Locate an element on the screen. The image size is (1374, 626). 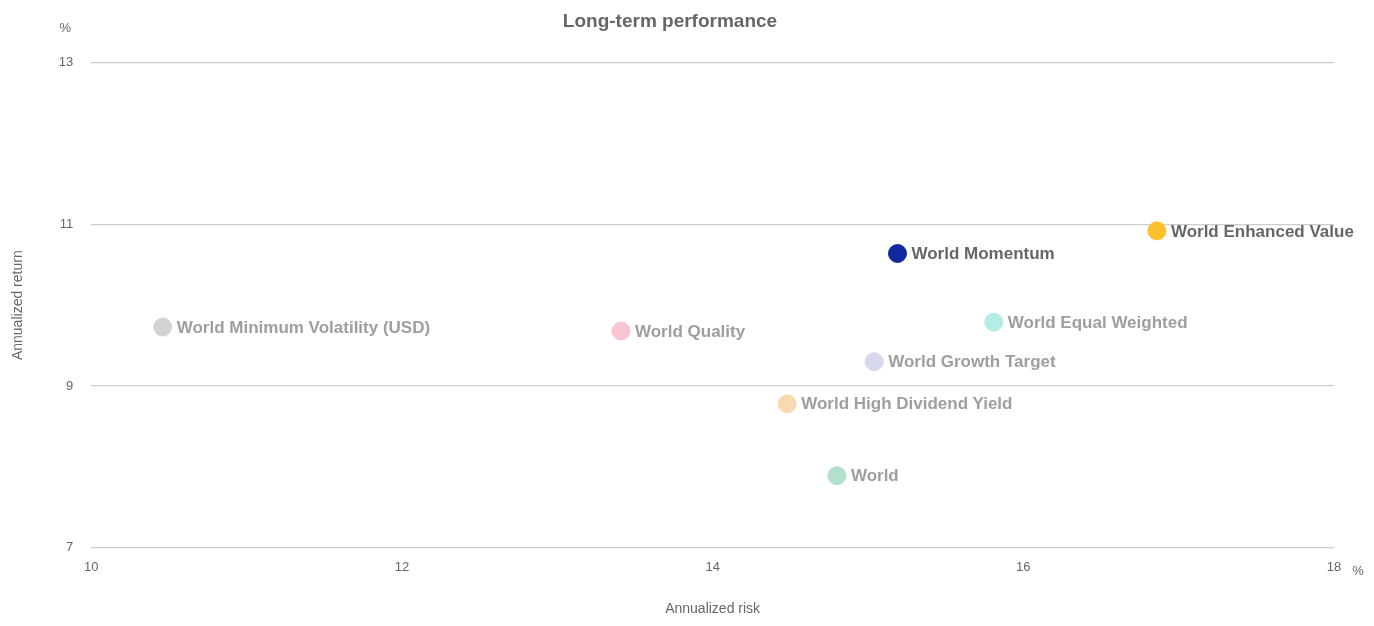
x-tick-label: 14 is located at coordinates (712, 566).